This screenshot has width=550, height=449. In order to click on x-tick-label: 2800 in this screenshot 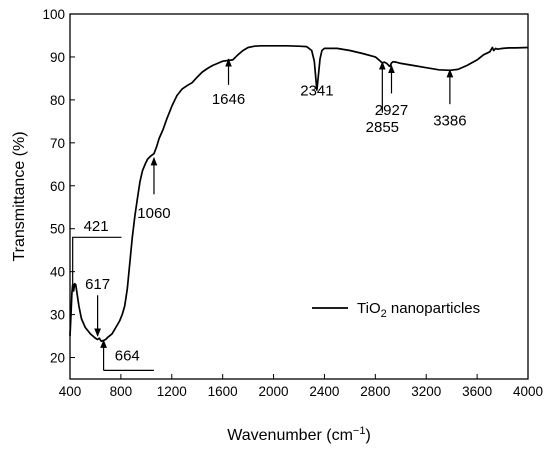, I will do `click(375, 391)`.